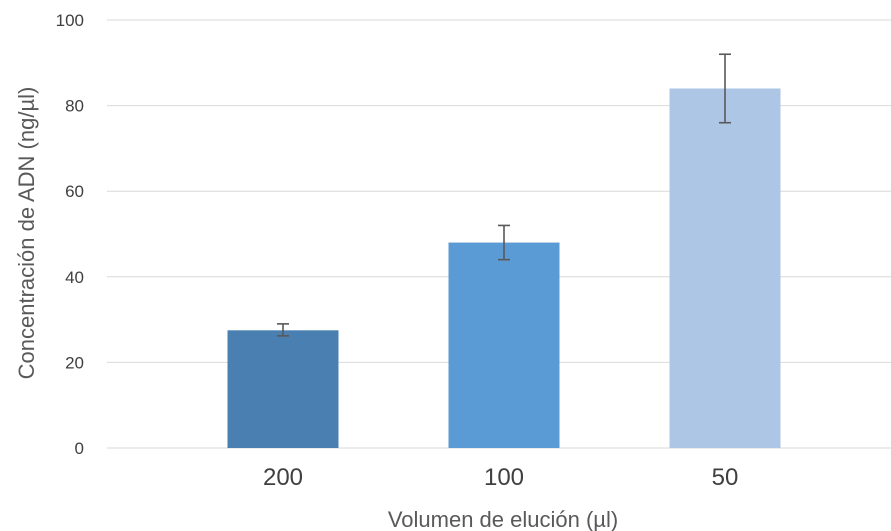 This screenshot has width=891, height=531. Describe the element at coordinates (70, 234) in the screenshot. I see `y-axis-ticks: 0 20 40 60 80 100` at that location.